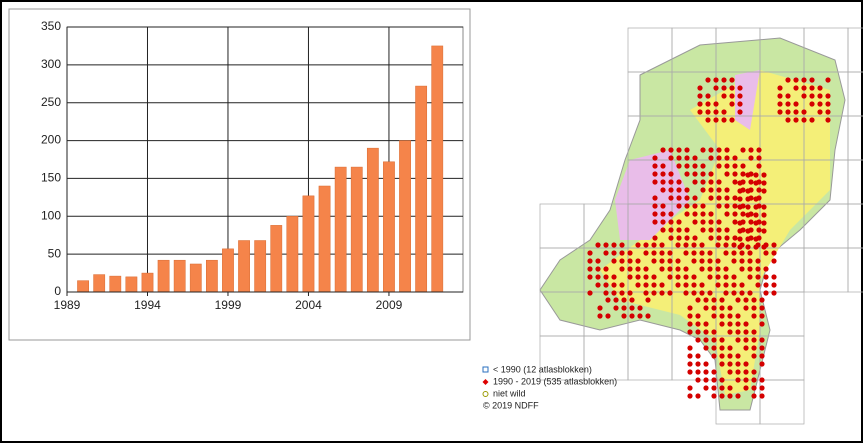 The image size is (863, 443). What do you see at coordinates (389, 305) in the screenshot?
I see `x-tick-label: 2009` at bounding box center [389, 305].